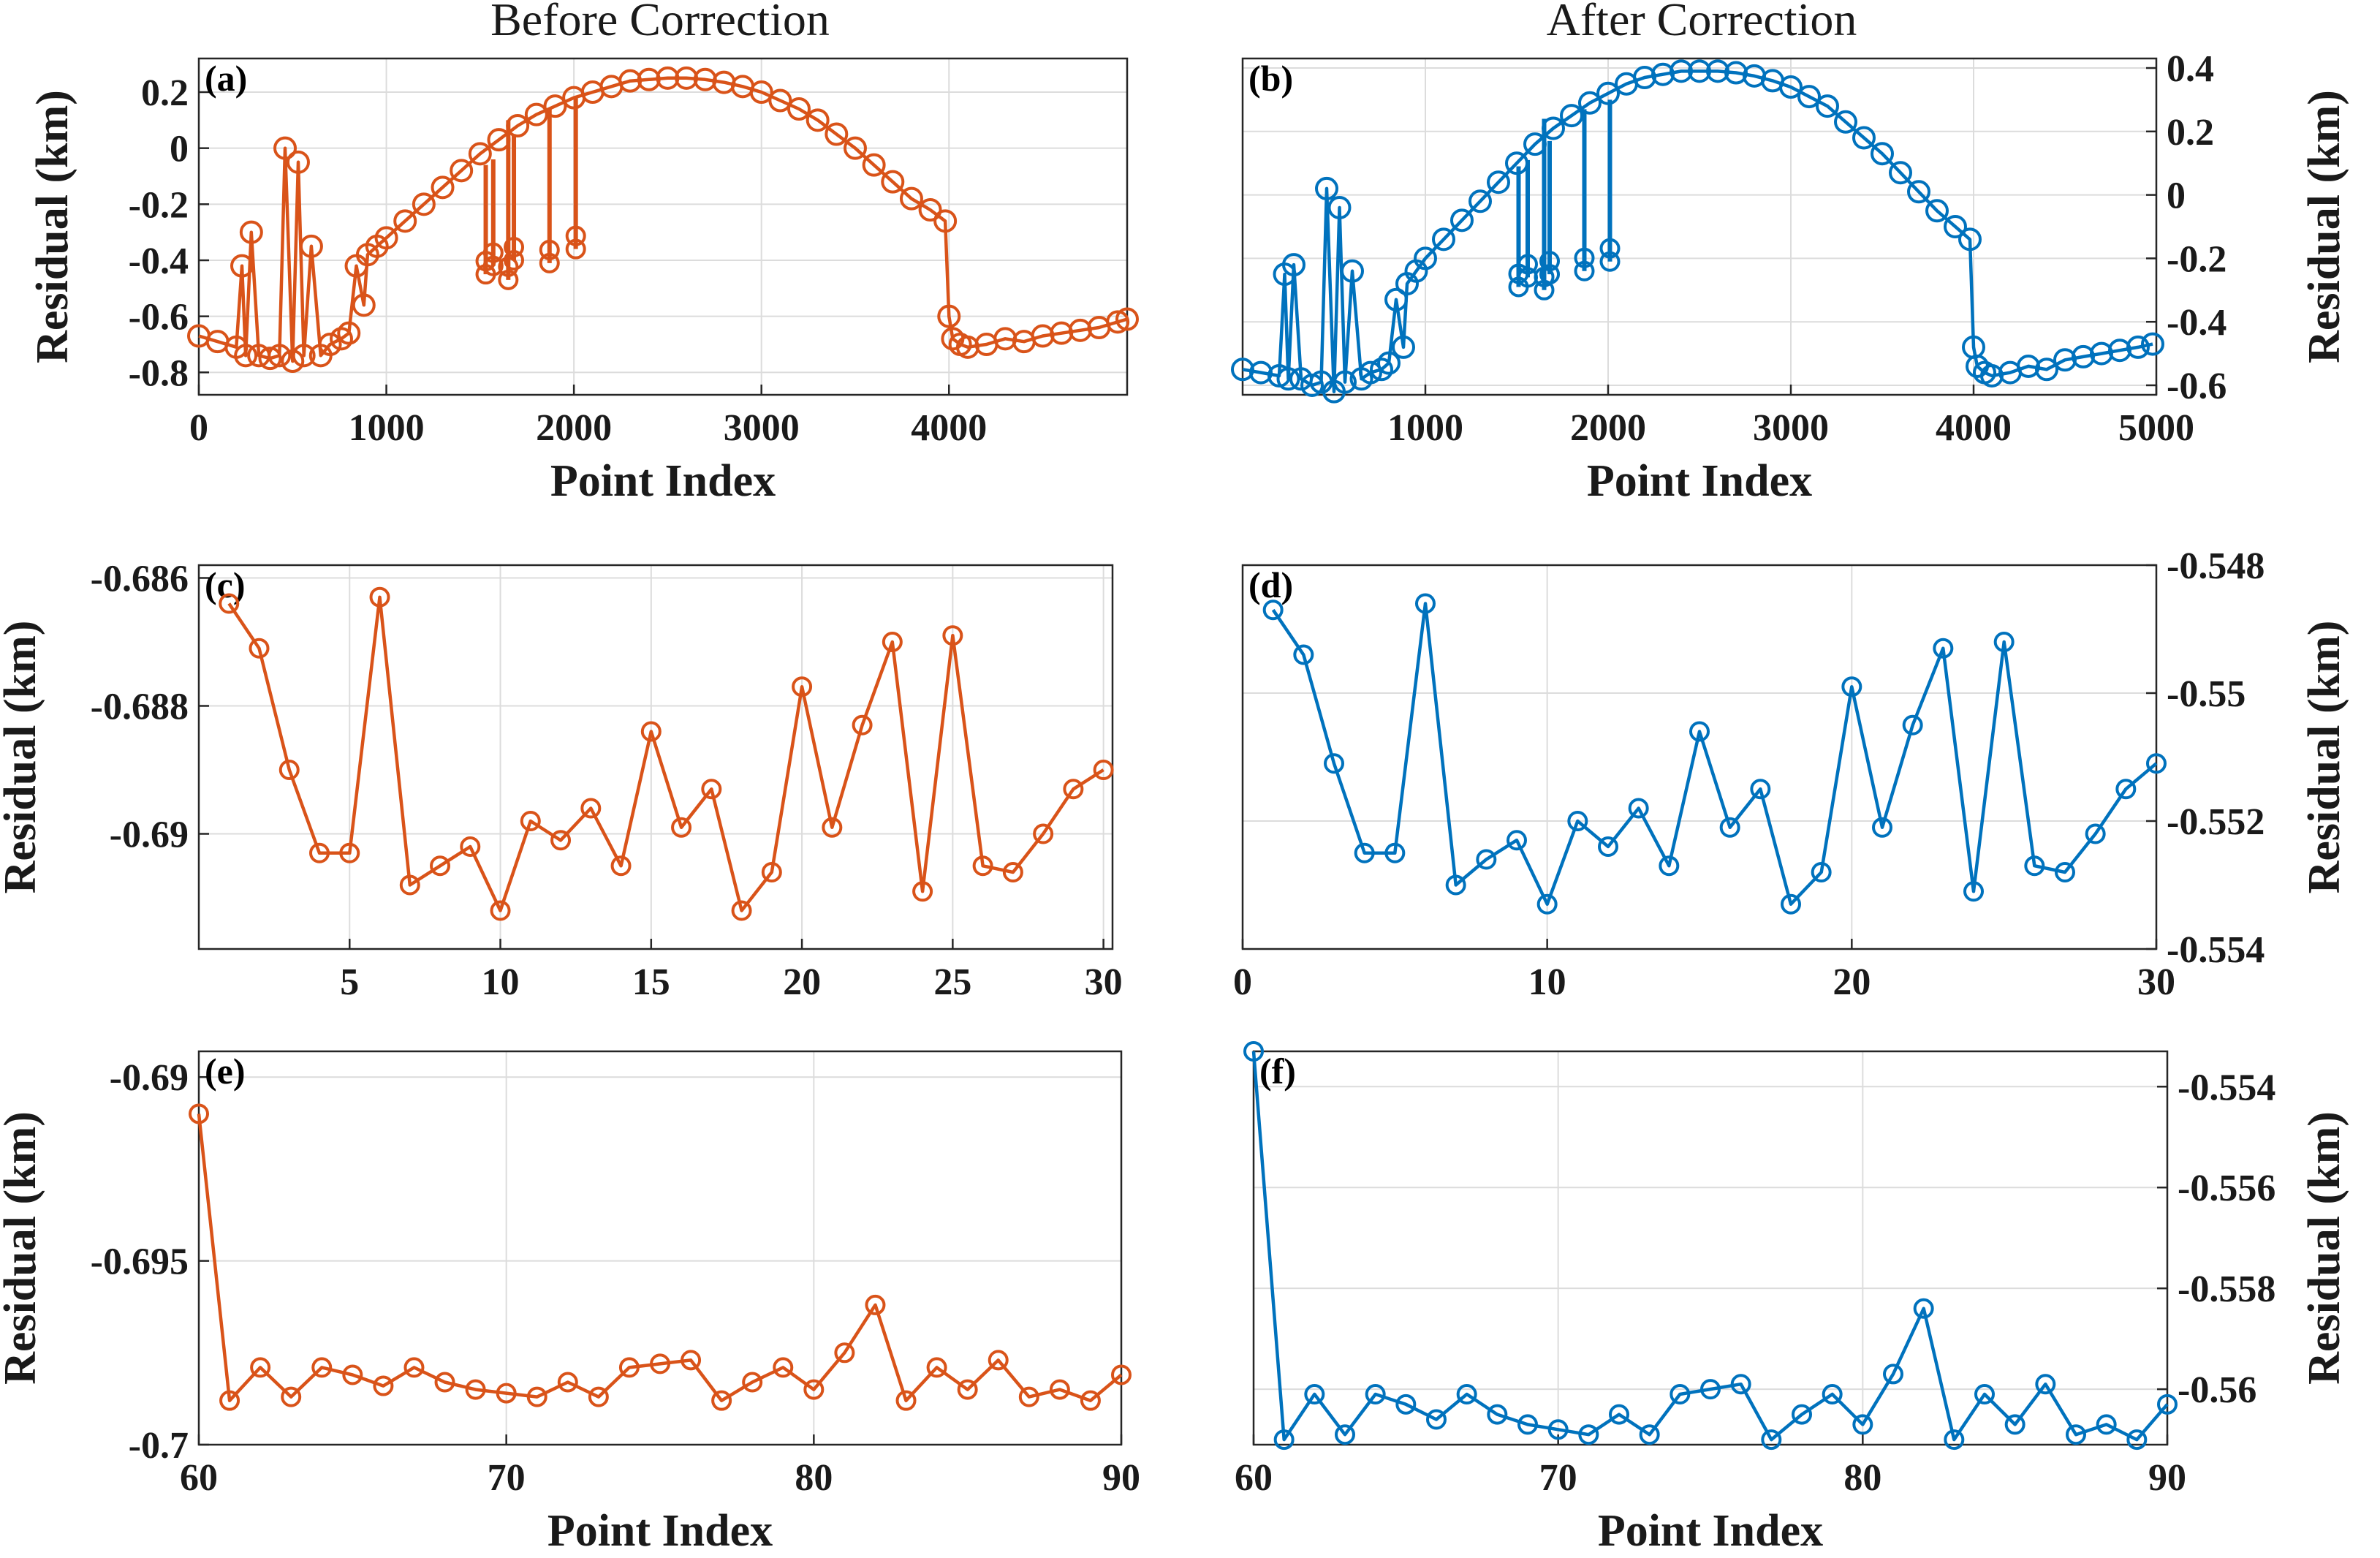 This screenshot has height=1558, width=2380. What do you see at coordinates (159, 318) in the screenshot?
I see `y-tick-label: -0.6` at bounding box center [159, 318].